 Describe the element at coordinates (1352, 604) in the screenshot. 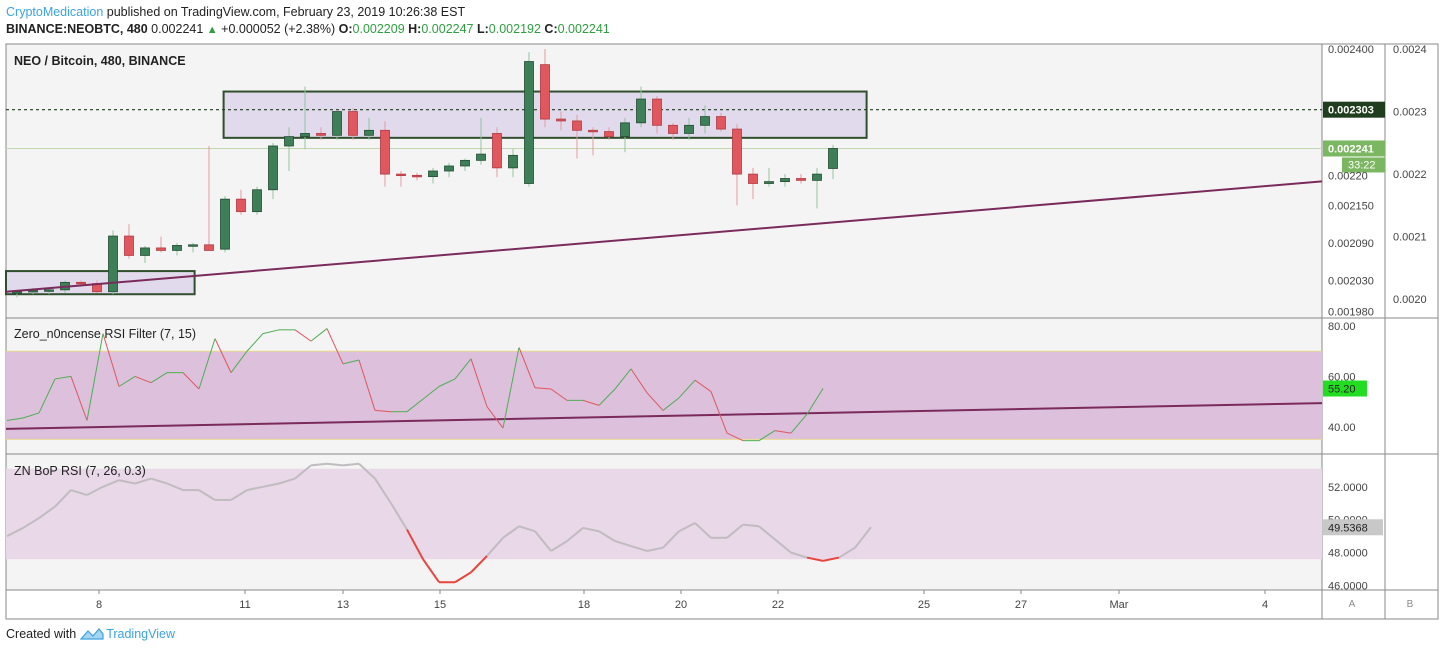

I see `axis-badge-a: A` at that location.